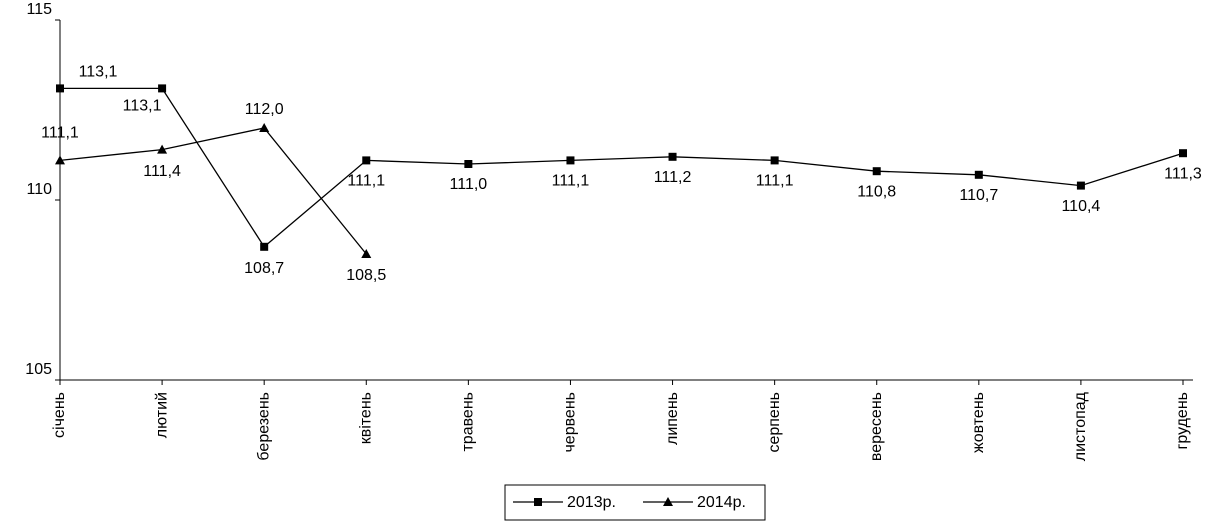  Describe the element at coordinates (365, 418) in the screenshot. I see `x-tick-label: квітень` at that location.